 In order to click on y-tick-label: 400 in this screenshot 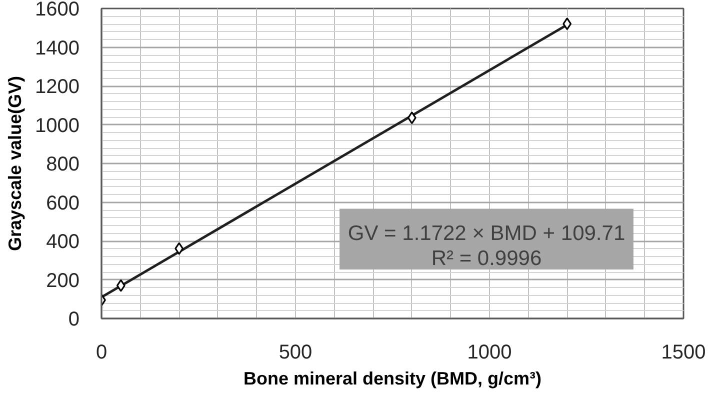, I will do `click(63, 242)`.